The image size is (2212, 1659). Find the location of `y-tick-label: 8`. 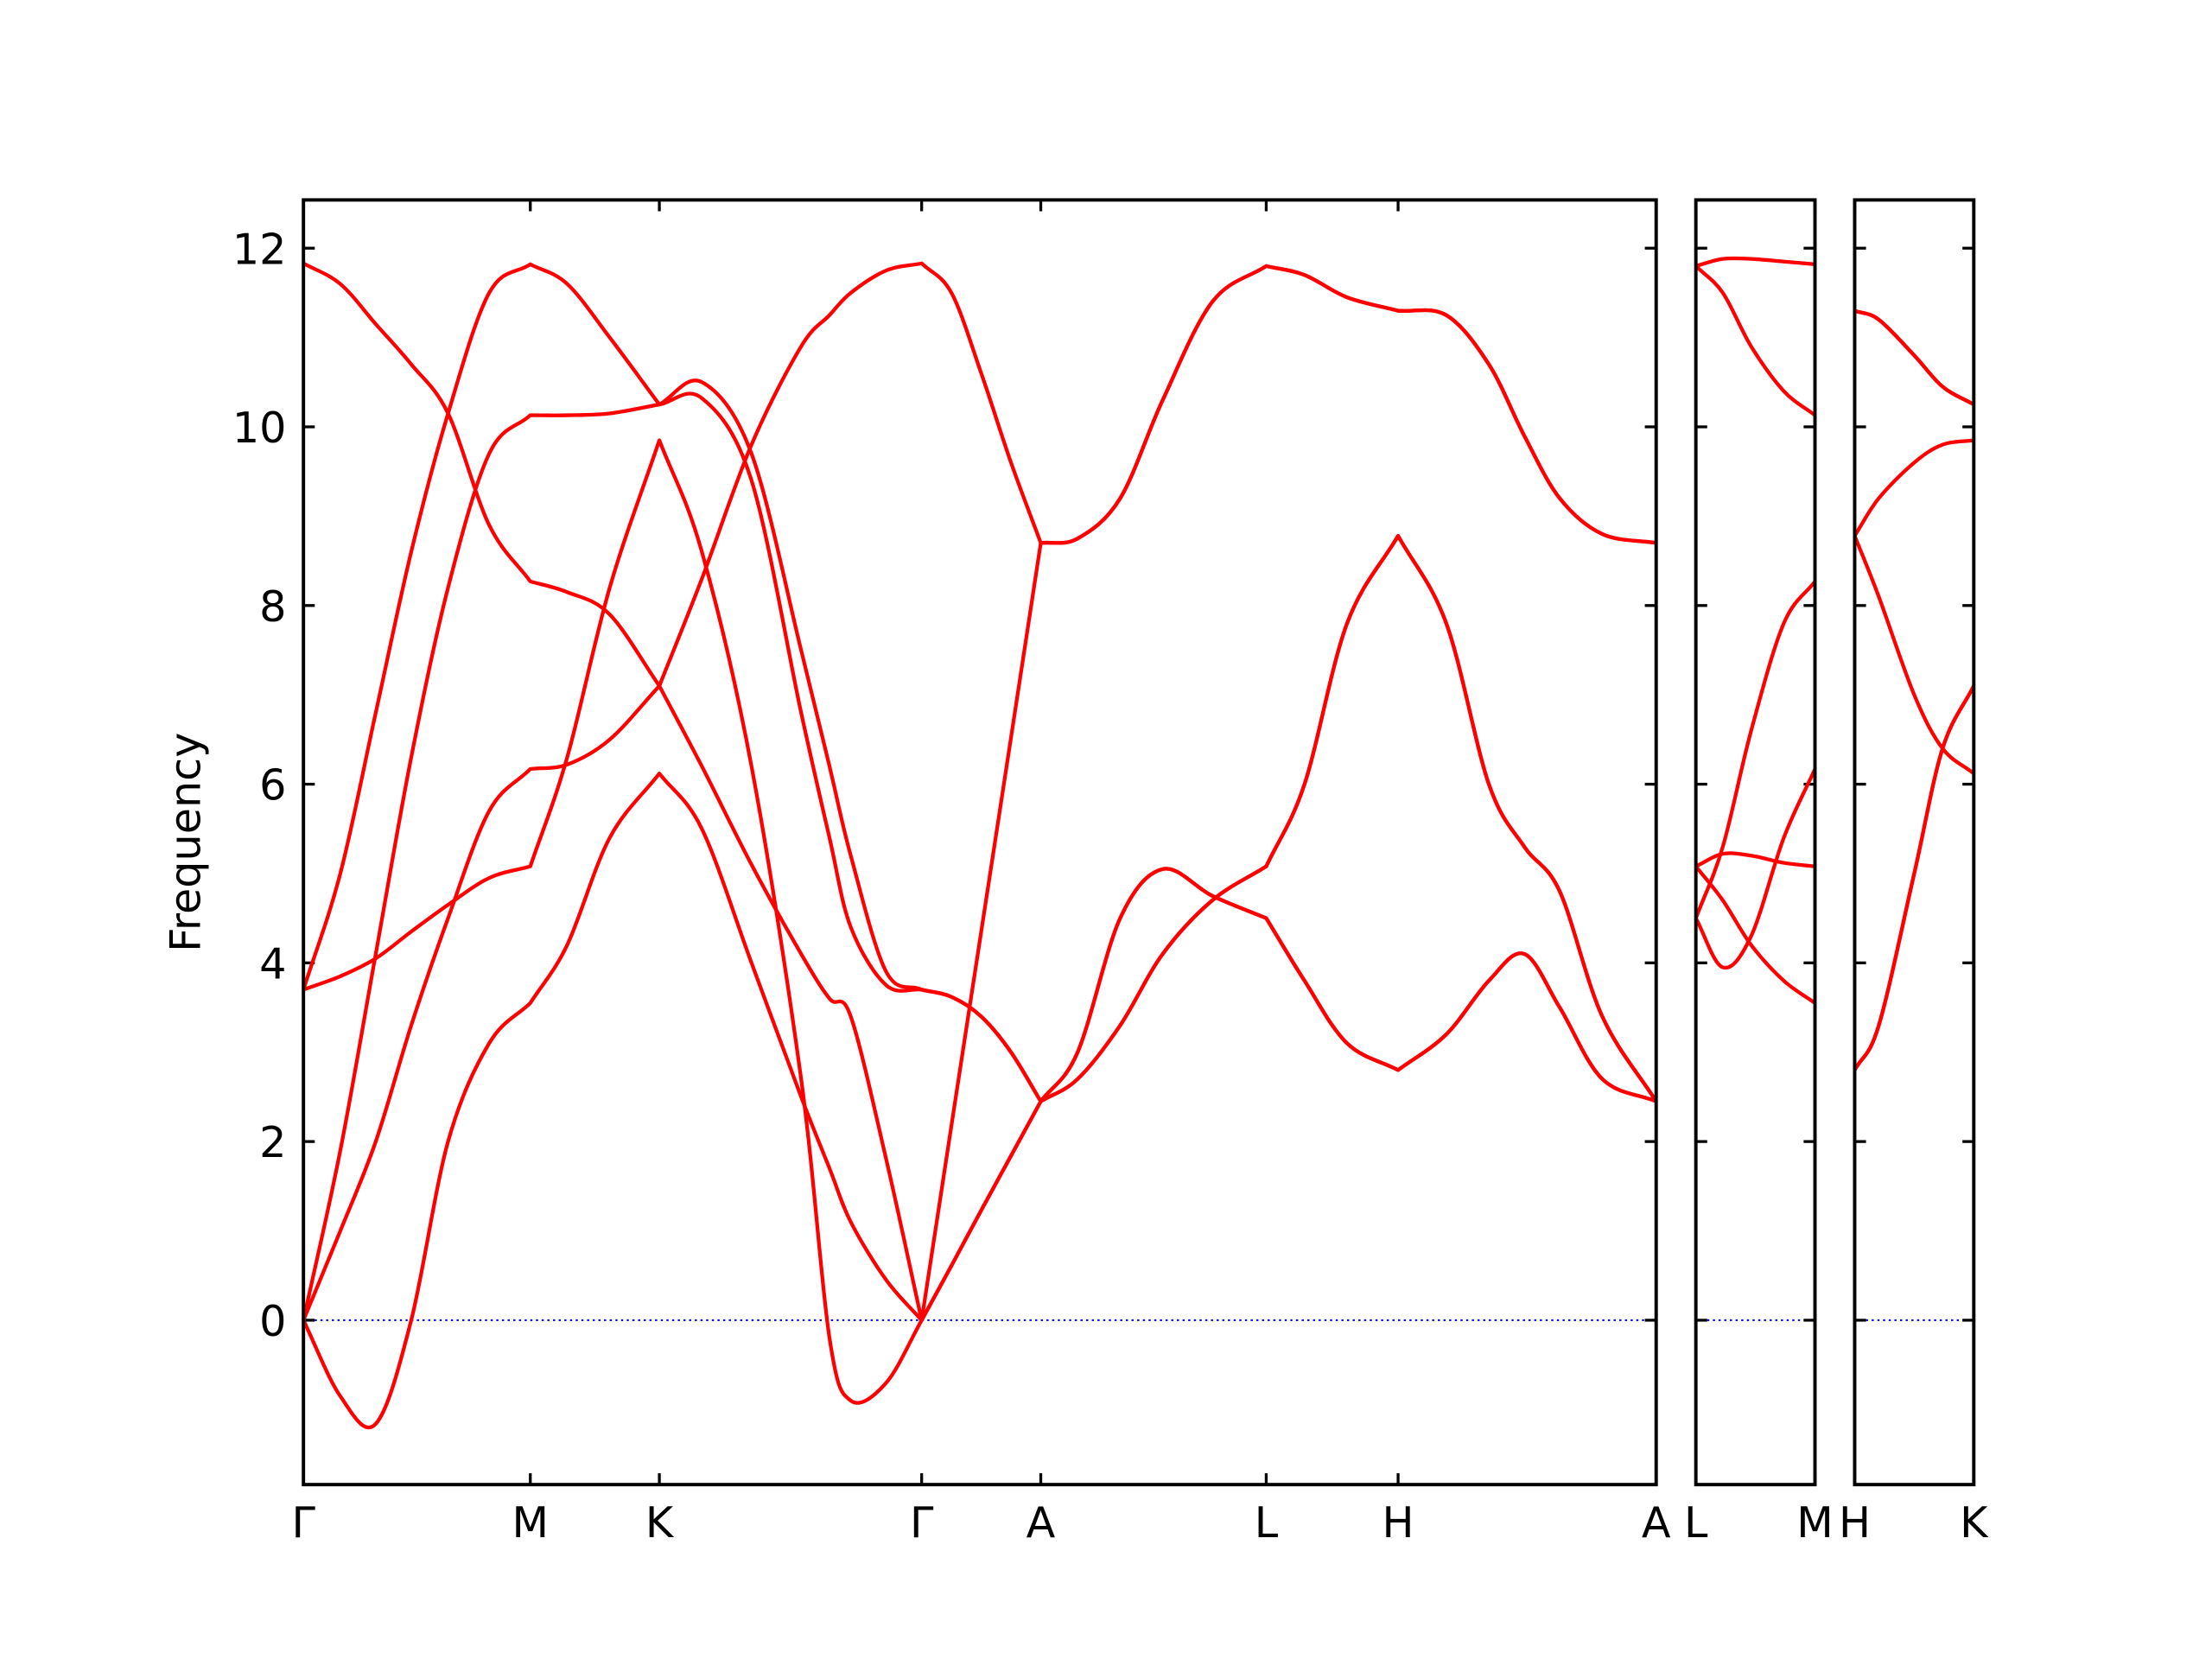

y-tick-label: 8 is located at coordinates (272, 607).